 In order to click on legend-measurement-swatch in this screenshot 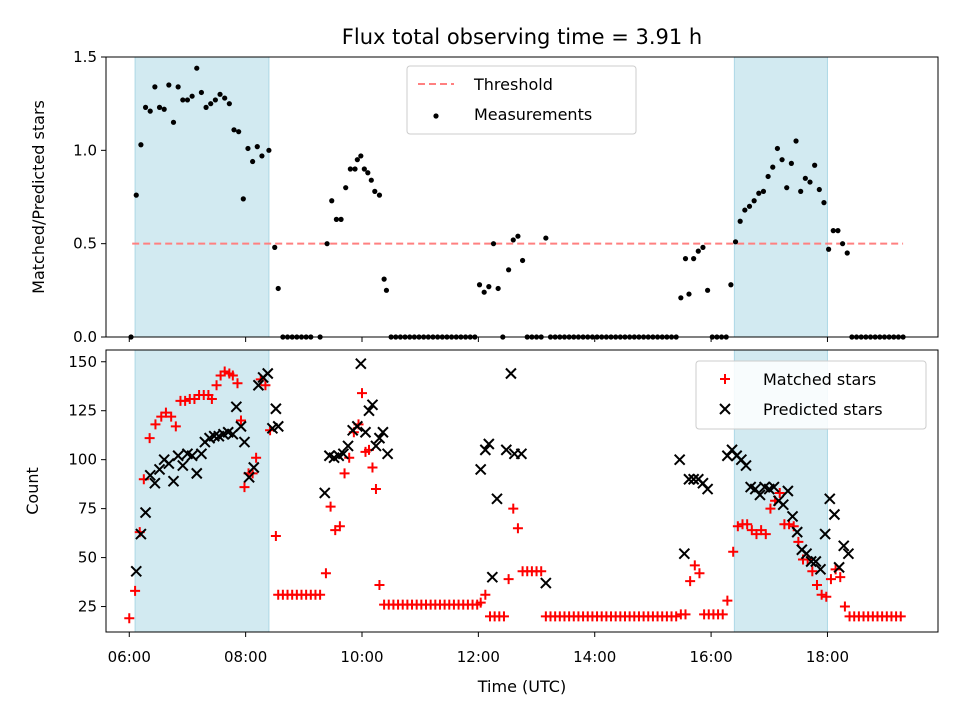, I will do `click(436, 116)`.